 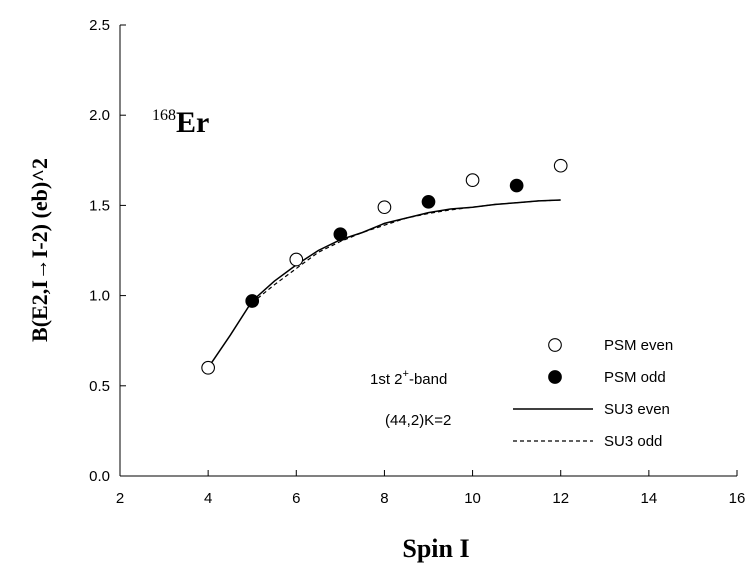 I want to click on y-tick-label: 1.0, so click(x=99, y=296).